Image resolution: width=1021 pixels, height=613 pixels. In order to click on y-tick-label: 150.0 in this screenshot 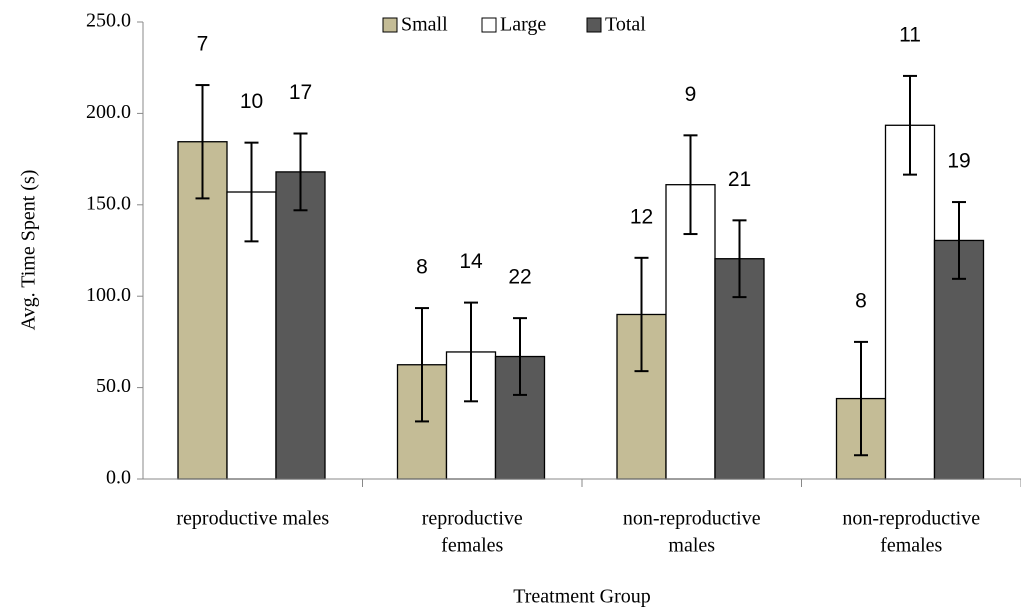, I will do `click(108, 203)`.